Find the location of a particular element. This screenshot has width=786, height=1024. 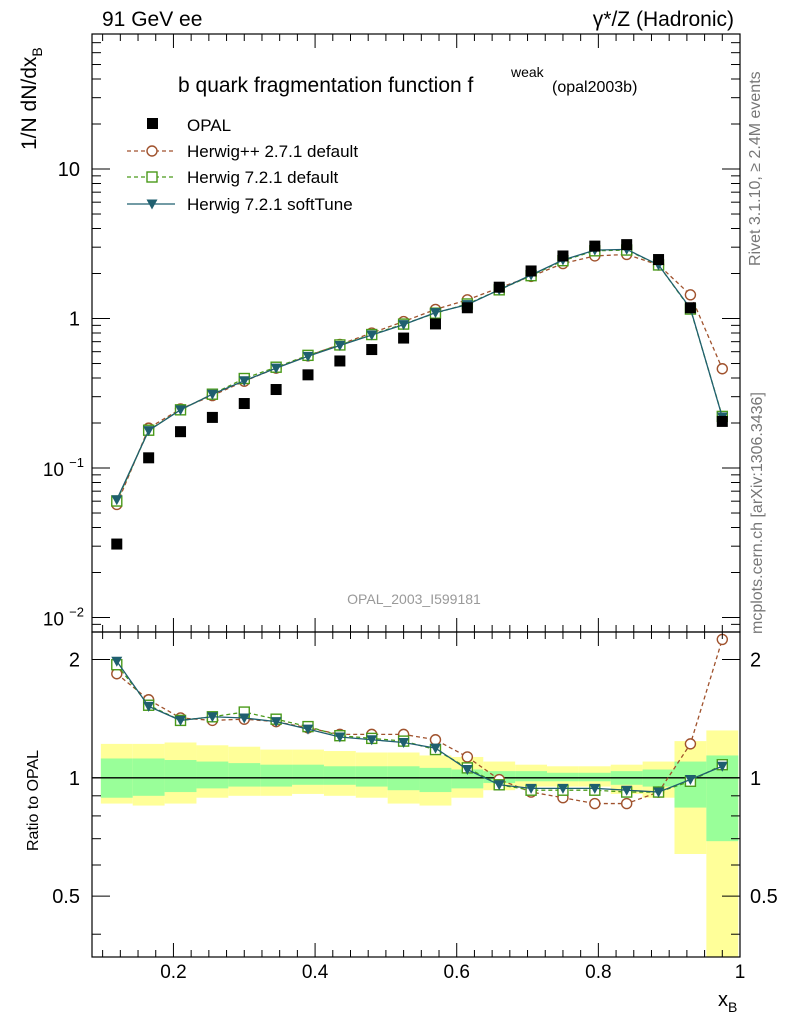

series-line-ratio is located at coordinates (419, 726).